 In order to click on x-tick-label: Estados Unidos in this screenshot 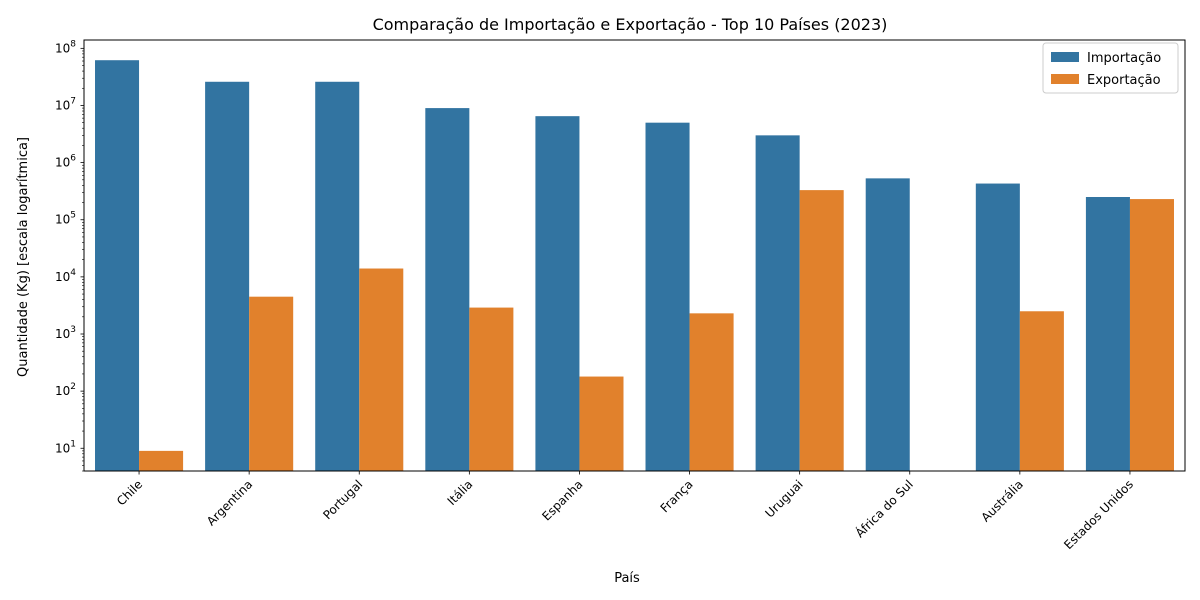, I will do `click(1098, 514)`.